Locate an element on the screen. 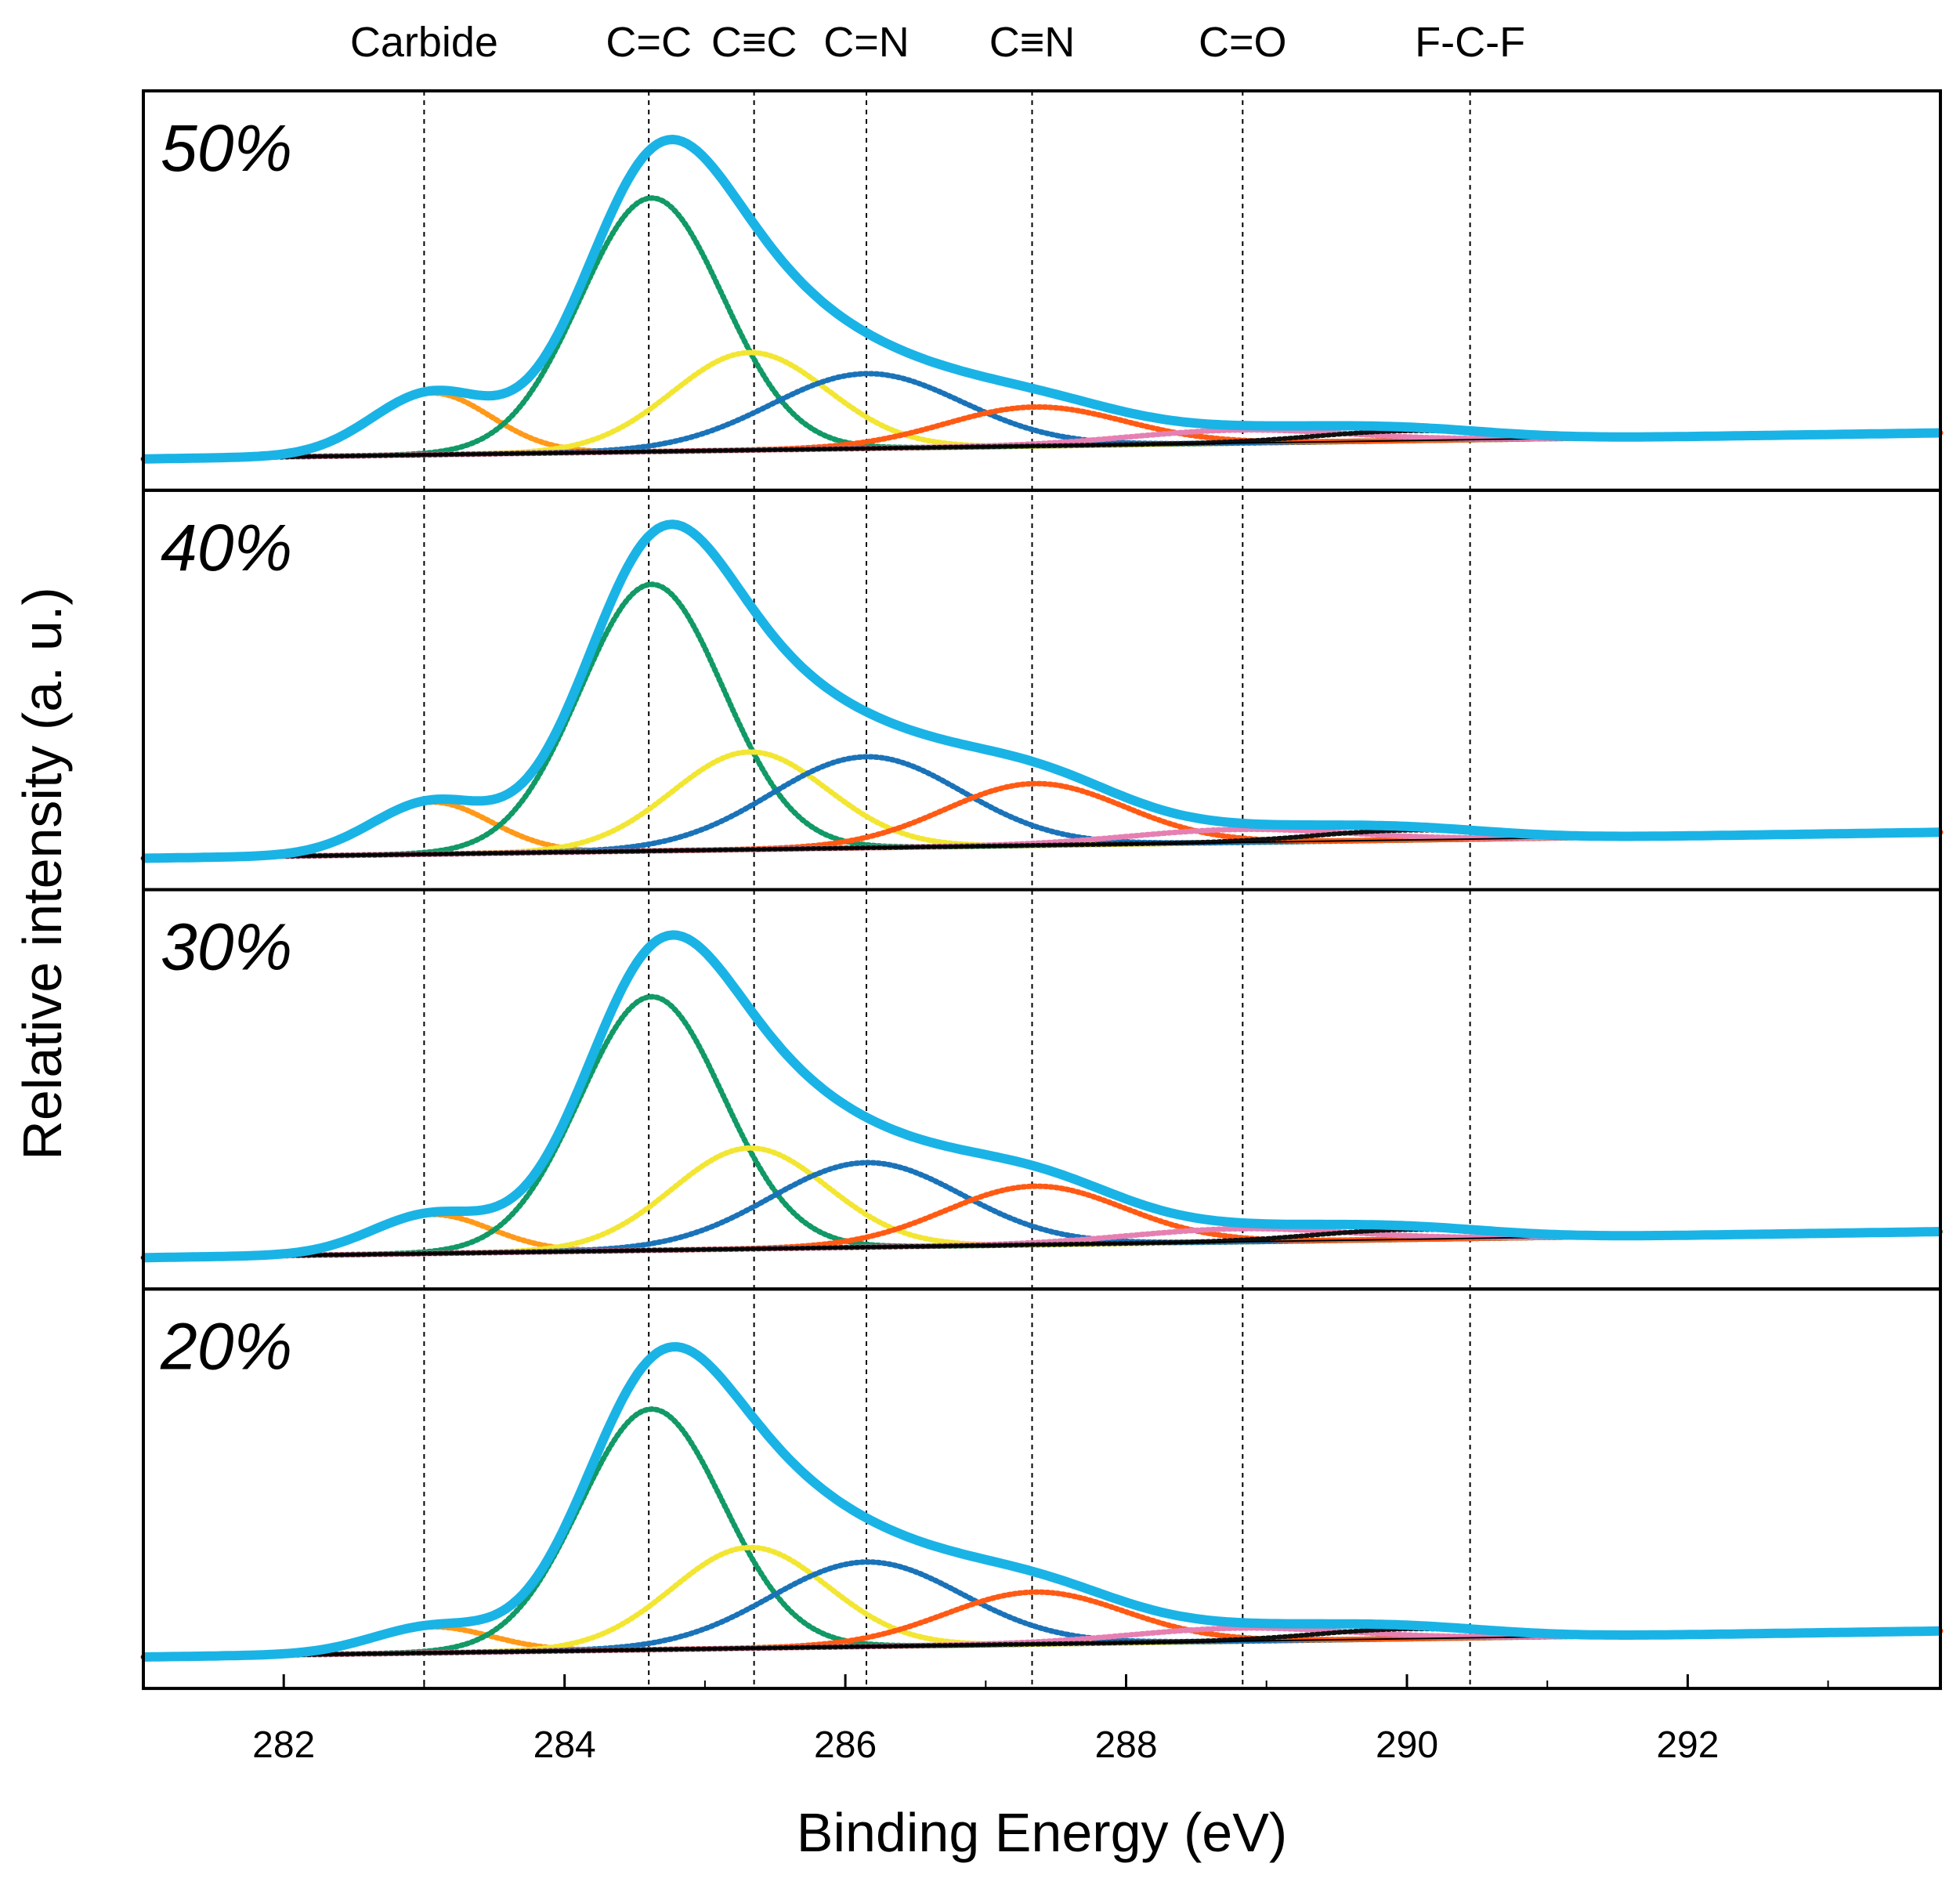 The height and width of the screenshot is (1885, 1960). x-tick-label: 292 is located at coordinates (1688, 1745).